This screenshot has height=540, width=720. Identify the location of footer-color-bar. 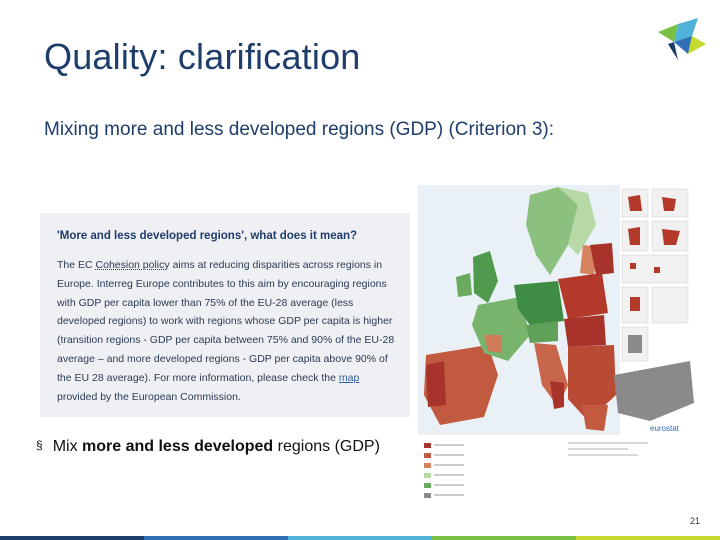
(360, 538).